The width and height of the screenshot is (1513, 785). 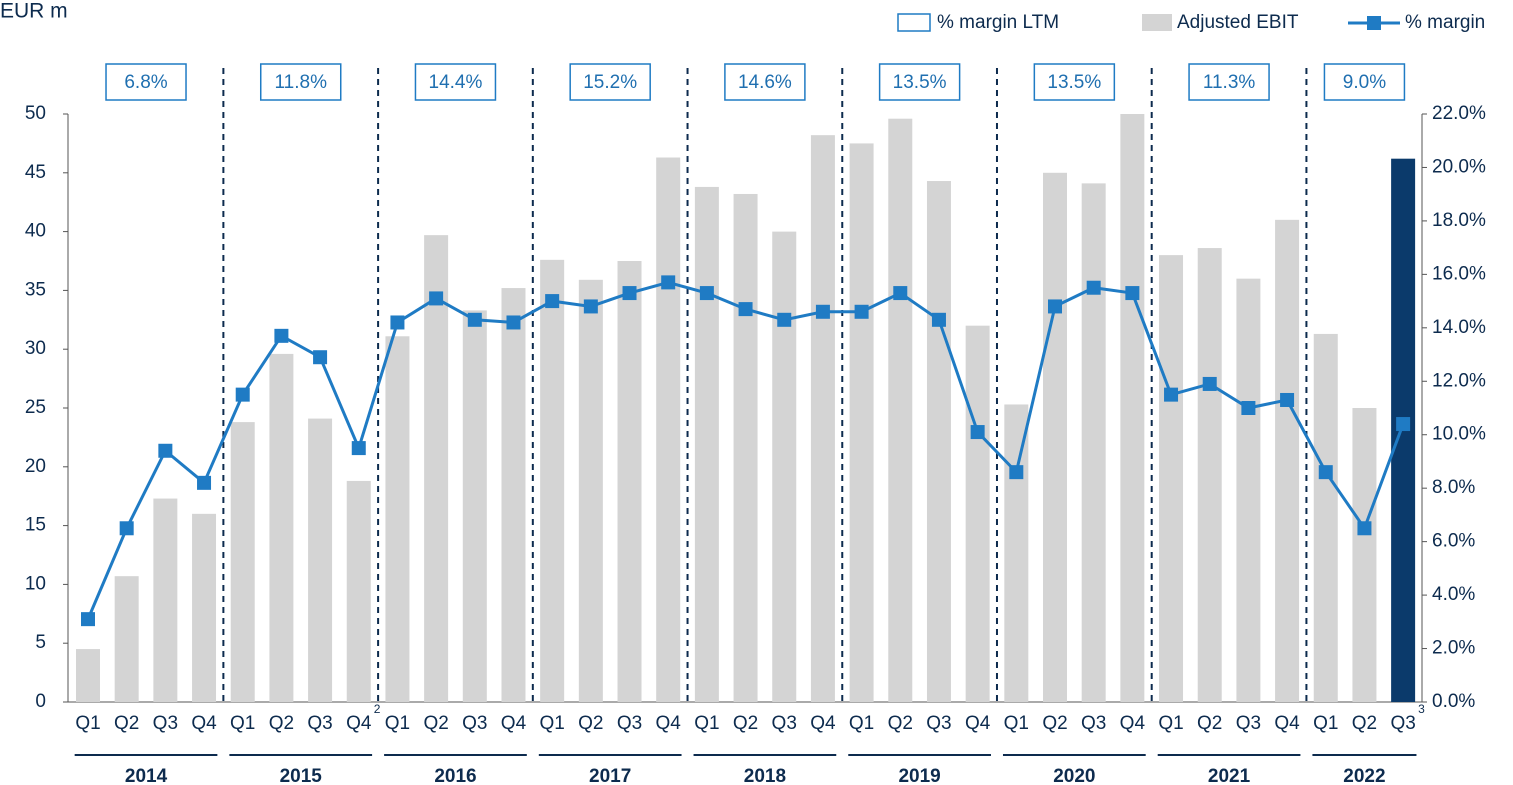 I want to click on y-tick-label: 5, so click(x=40, y=642).